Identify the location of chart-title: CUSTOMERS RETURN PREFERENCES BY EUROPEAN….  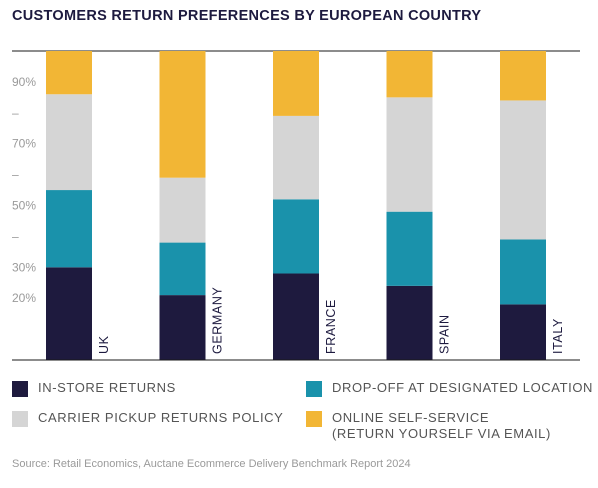
(247, 16).